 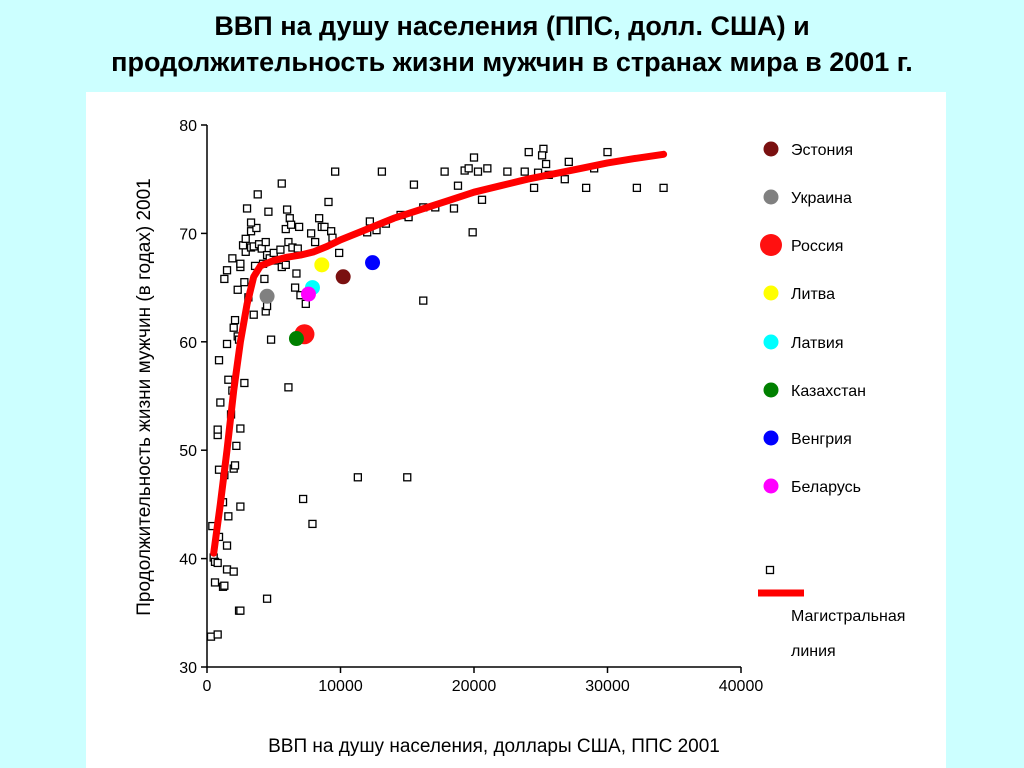 What do you see at coordinates (826, 487) in the screenshot?
I see `legend-label: Беларусь` at bounding box center [826, 487].